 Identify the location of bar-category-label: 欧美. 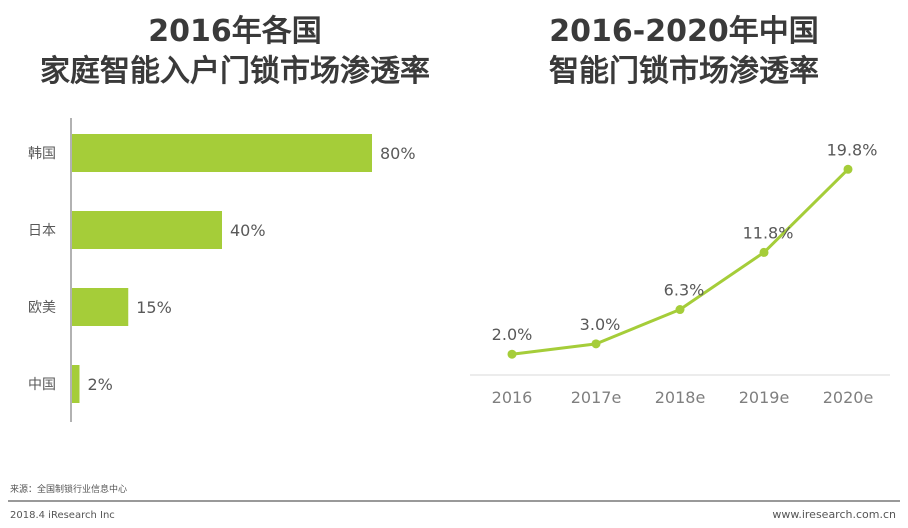
(42, 308).